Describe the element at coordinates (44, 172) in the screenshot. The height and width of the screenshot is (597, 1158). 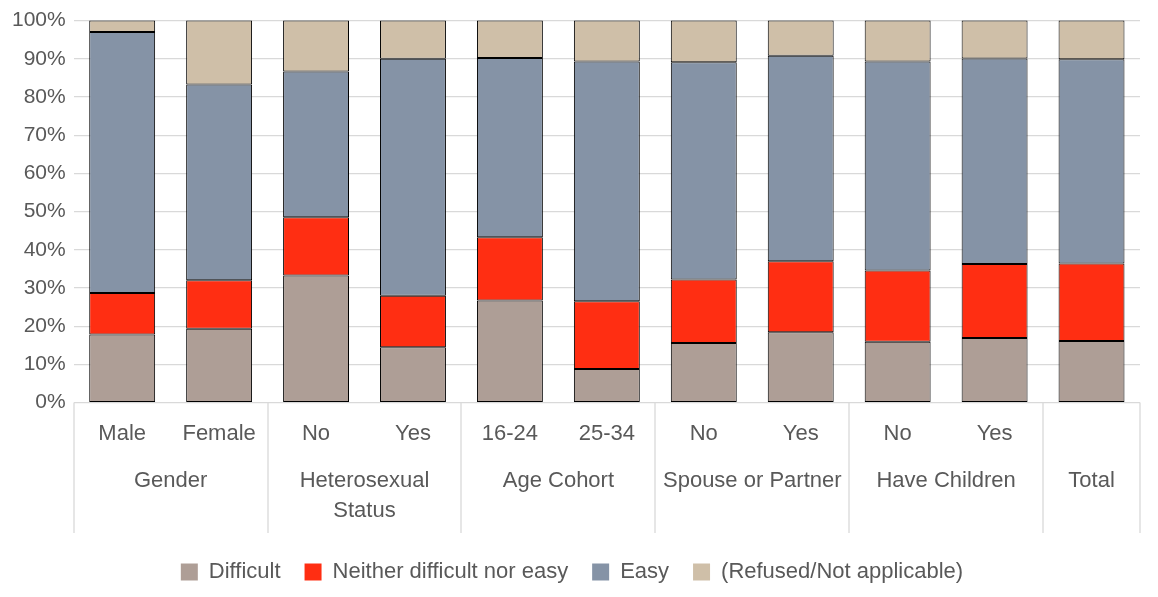
I see `y-tick-label: 60%` at that location.